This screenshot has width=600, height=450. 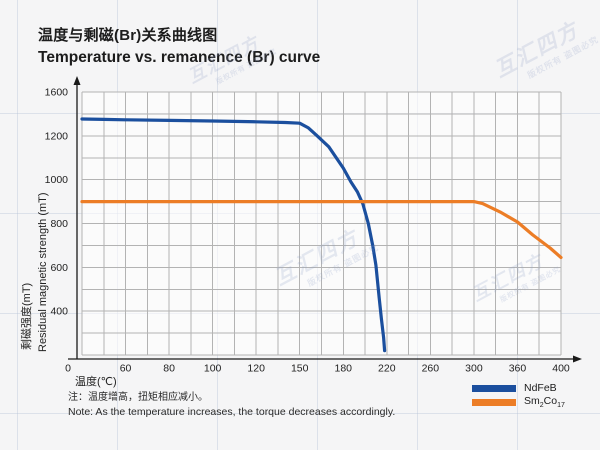 What do you see at coordinates (474, 369) in the screenshot?
I see `svg-text: 300` at bounding box center [474, 369].